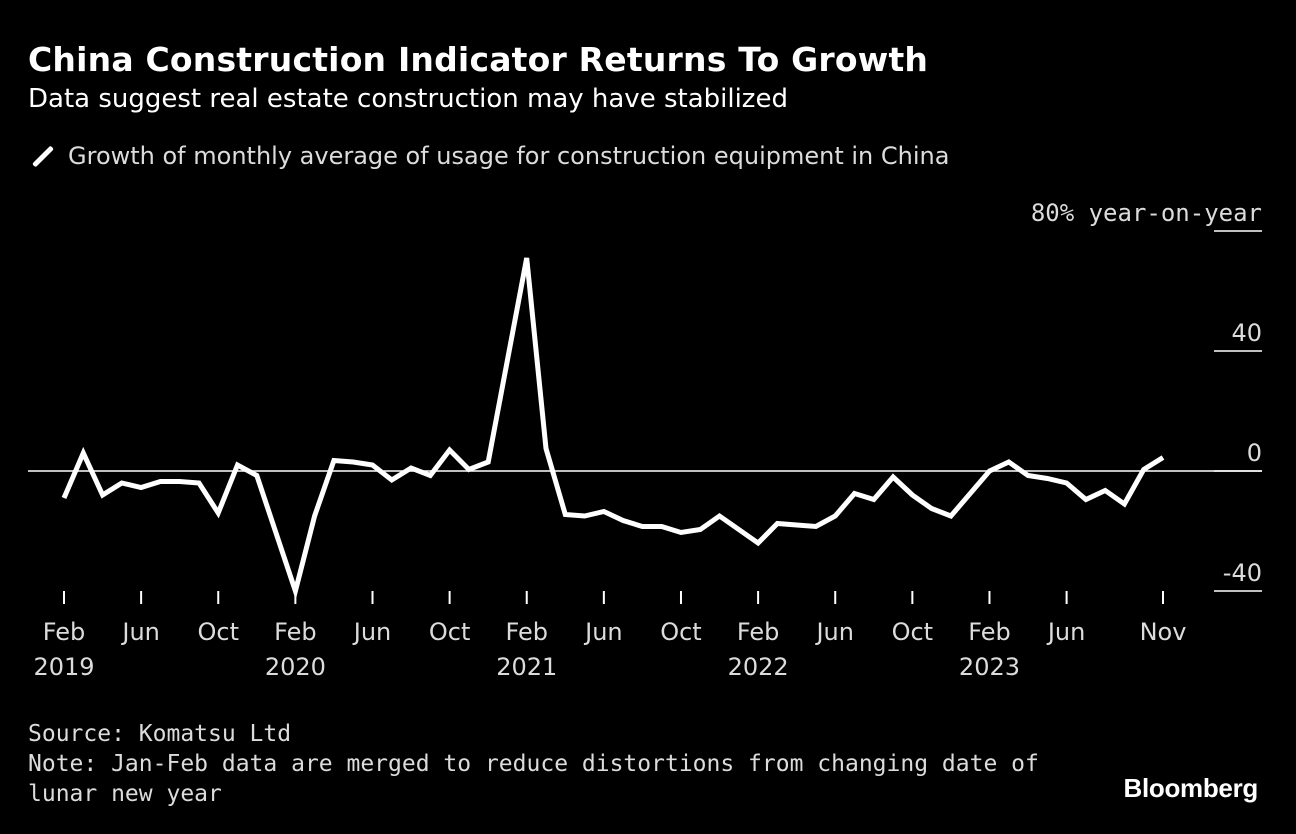 This screenshot has height=834, width=1296. Describe the element at coordinates (1190, 788) in the screenshot. I see `bloomberg-logo: Bloomberg` at that location.